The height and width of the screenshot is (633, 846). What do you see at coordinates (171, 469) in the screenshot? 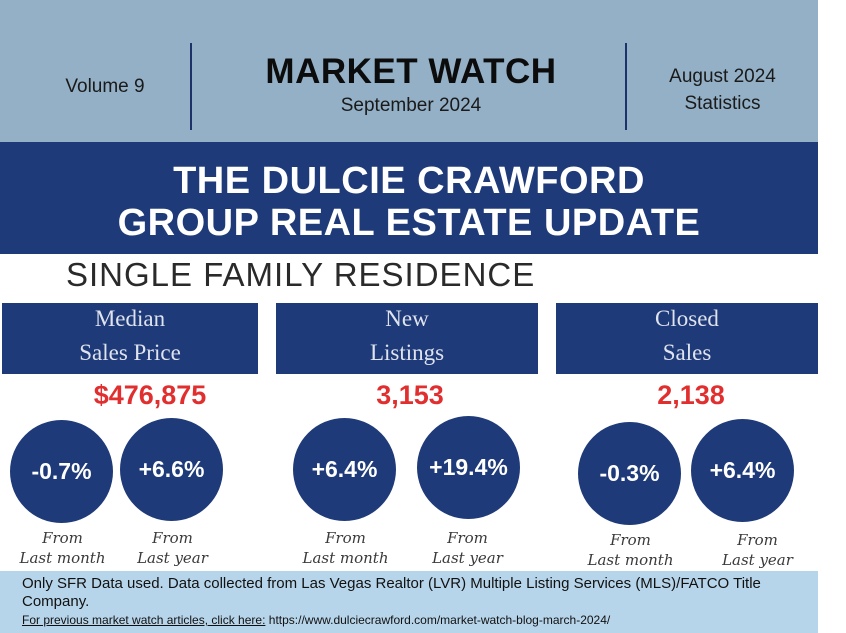
I see `median-price-year-change: +6.6%` at bounding box center [171, 469].